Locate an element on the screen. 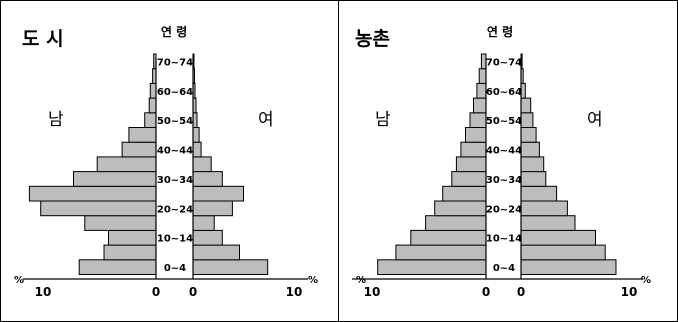 The width and height of the screenshot is (678, 322). rural-tick-female-10: 10 is located at coordinates (629, 292).